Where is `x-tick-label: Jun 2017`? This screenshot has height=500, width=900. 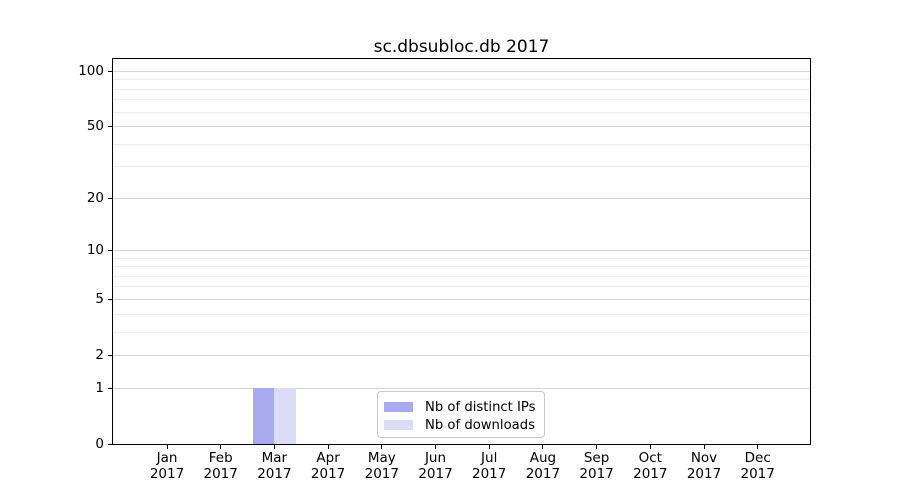
x-tick-label: Jun 2017 is located at coordinates (436, 466).